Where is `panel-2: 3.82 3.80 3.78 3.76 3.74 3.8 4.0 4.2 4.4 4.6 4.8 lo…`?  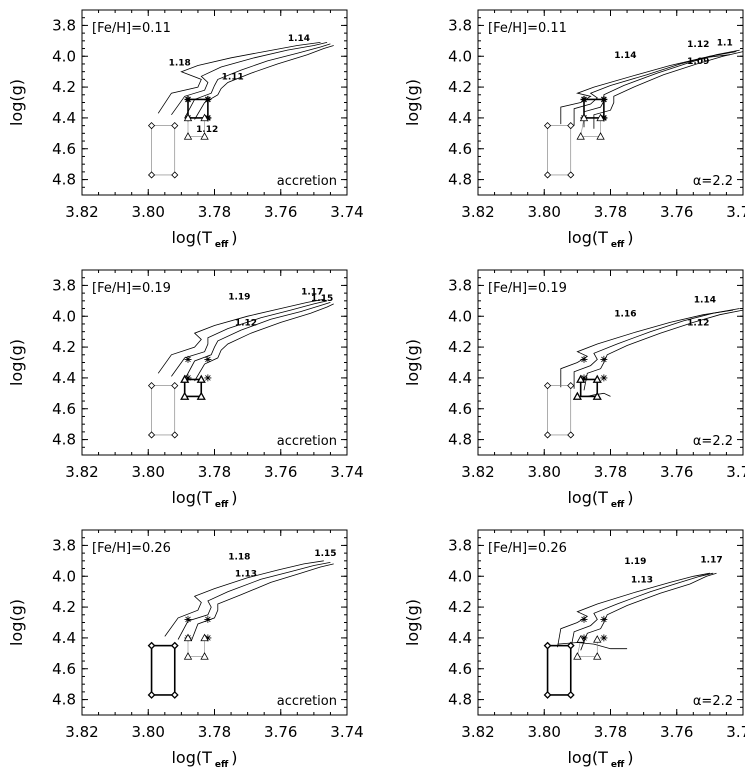 panel-2: 3.82 3.80 3.78 3.76 3.74 3.8 4.0 4.2 4.4 4.6 4.8 lo… is located at coordinates (574, 129).